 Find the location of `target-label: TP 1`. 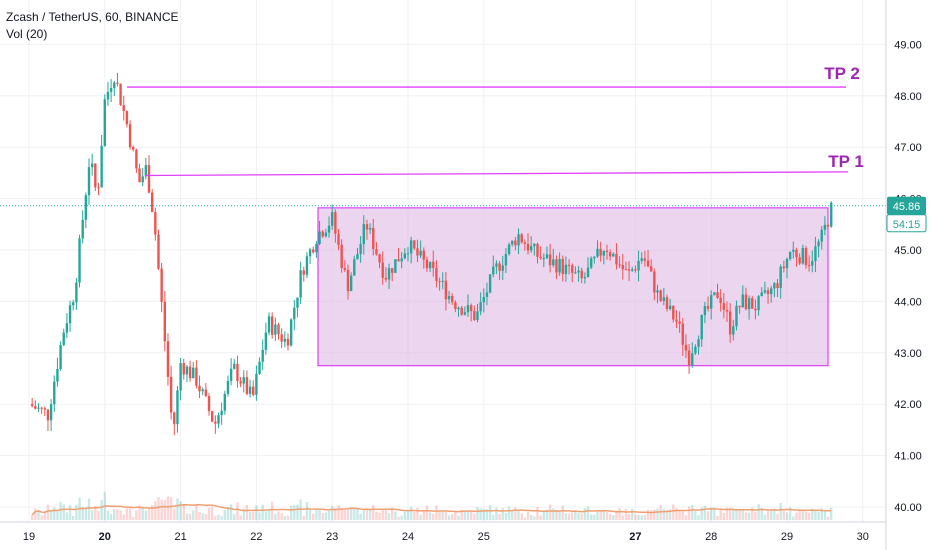

target-label: TP 1 is located at coordinates (846, 161).